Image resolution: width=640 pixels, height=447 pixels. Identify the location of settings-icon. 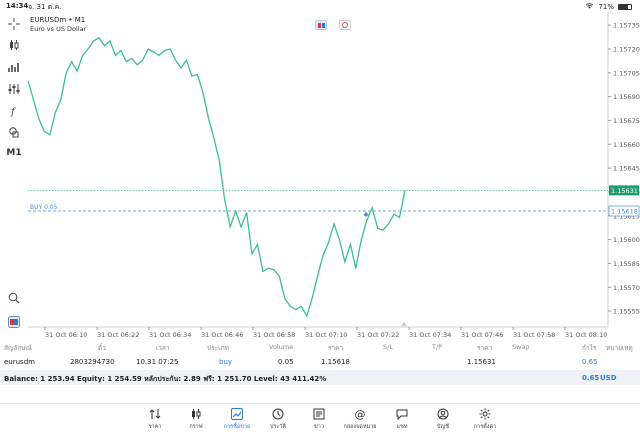
(485, 414).